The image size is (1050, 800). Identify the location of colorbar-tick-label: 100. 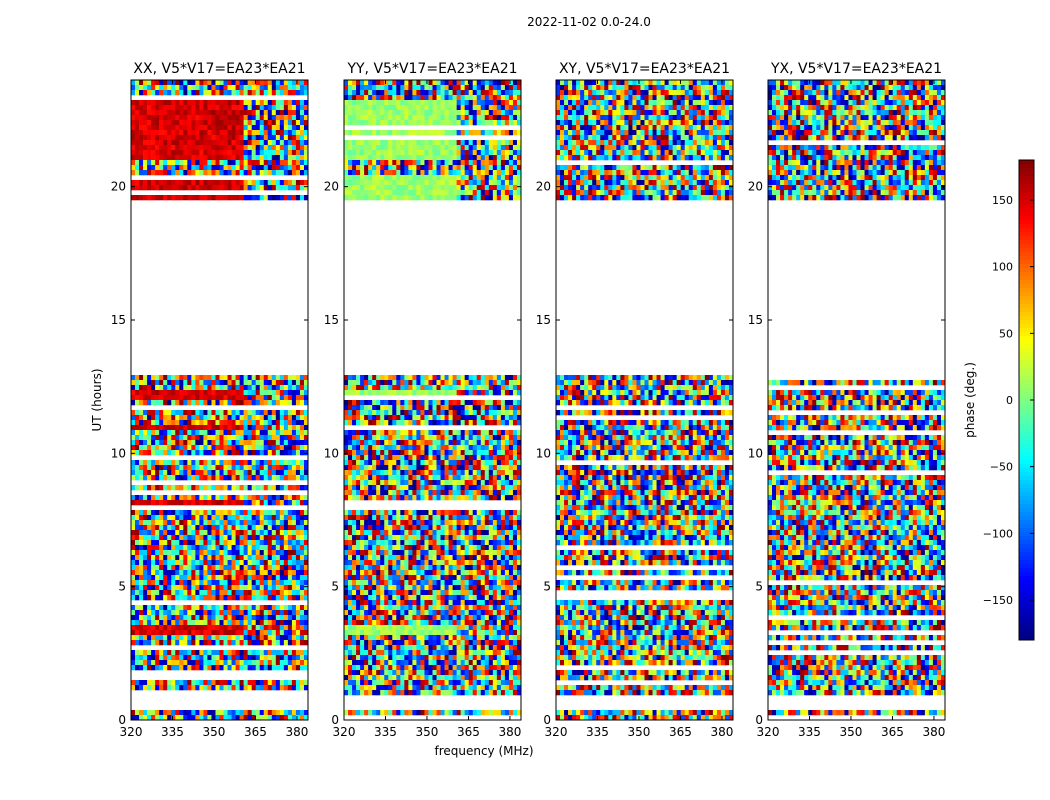
(1002, 267).